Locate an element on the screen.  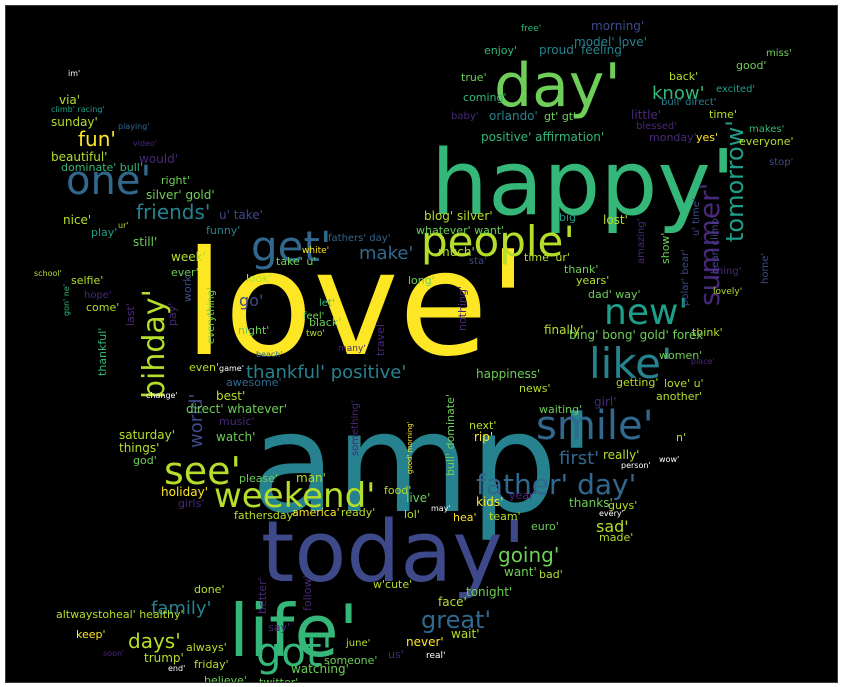
word-get: get' is located at coordinates (291, 246).